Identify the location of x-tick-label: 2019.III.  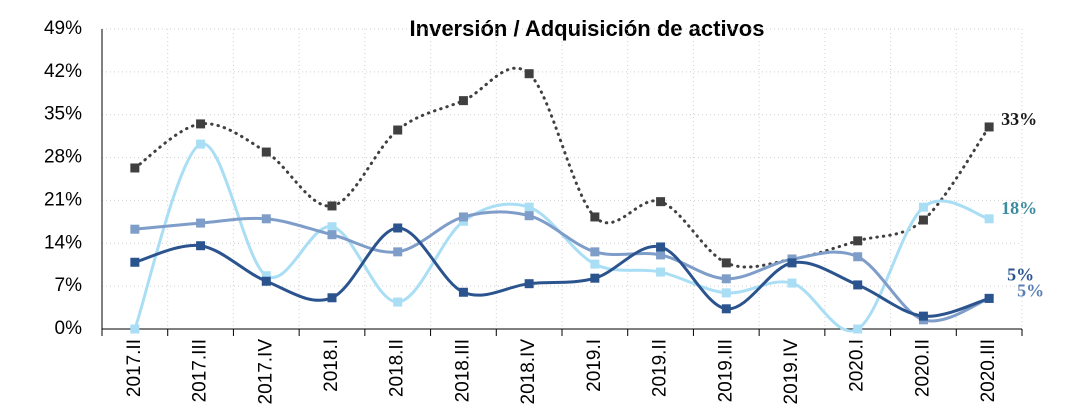
(725, 370).